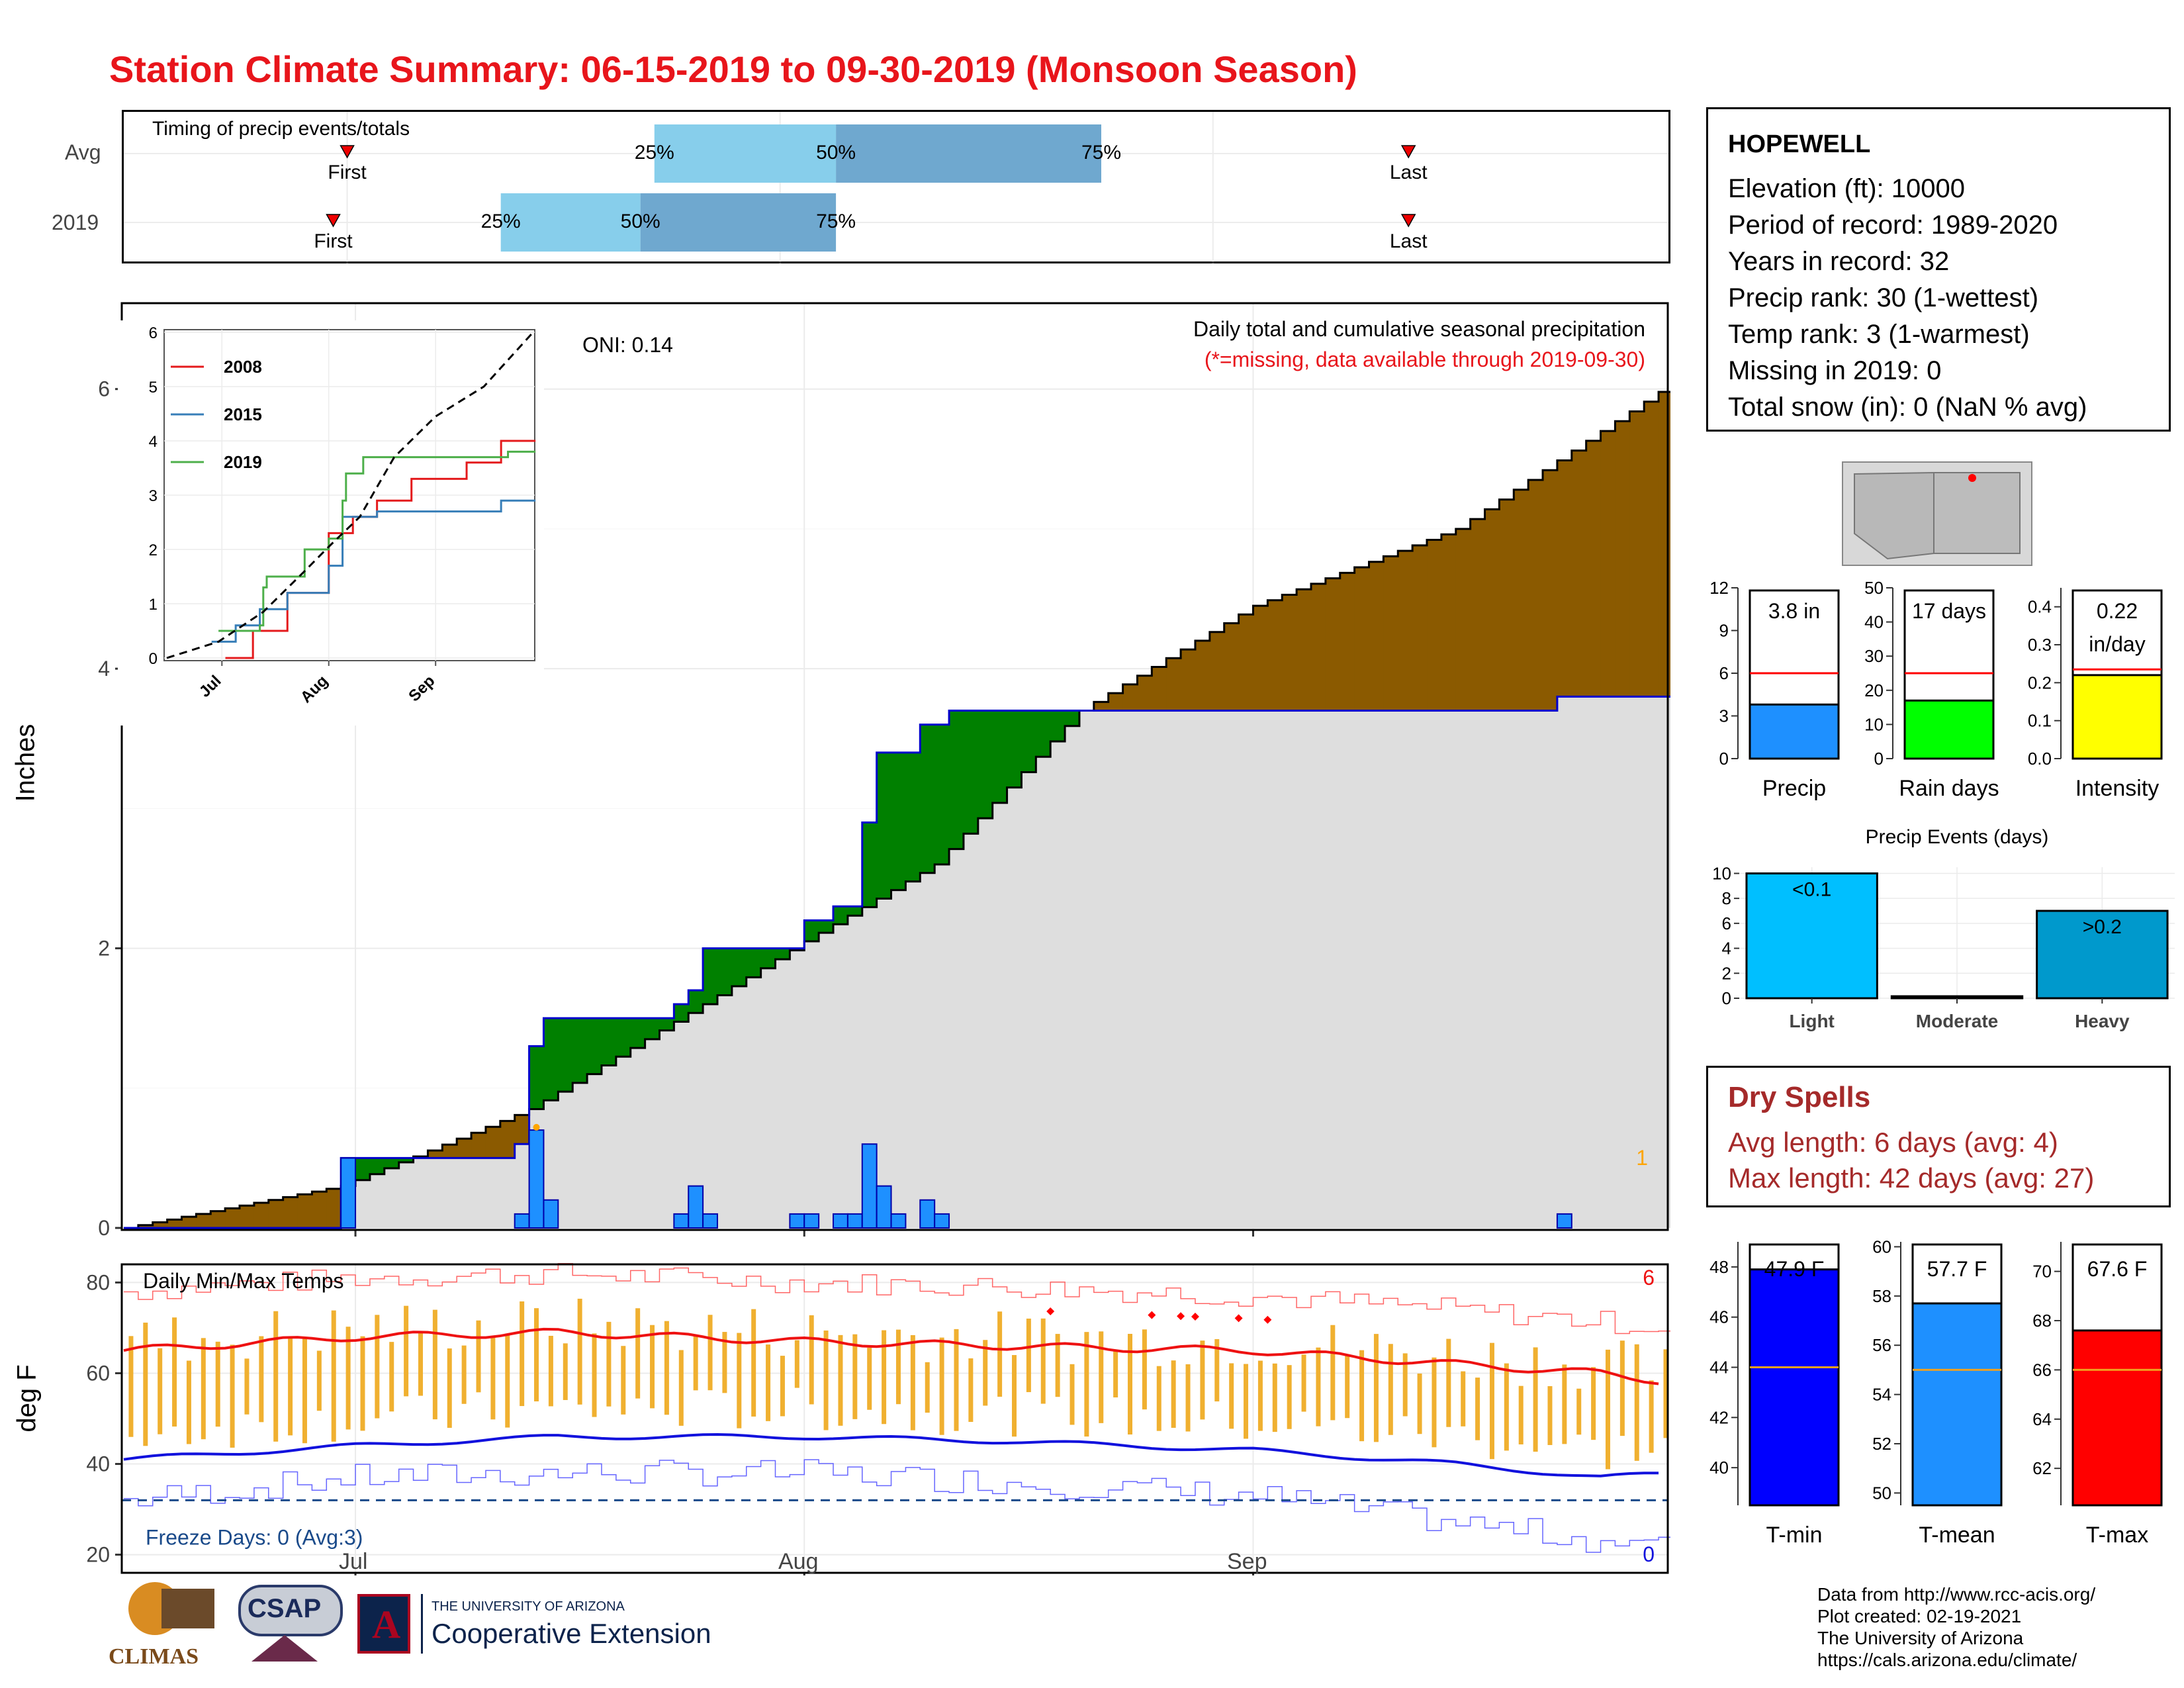  Describe the element at coordinates (1794, 731) in the screenshot. I see `mini-bar-precip` at that location.